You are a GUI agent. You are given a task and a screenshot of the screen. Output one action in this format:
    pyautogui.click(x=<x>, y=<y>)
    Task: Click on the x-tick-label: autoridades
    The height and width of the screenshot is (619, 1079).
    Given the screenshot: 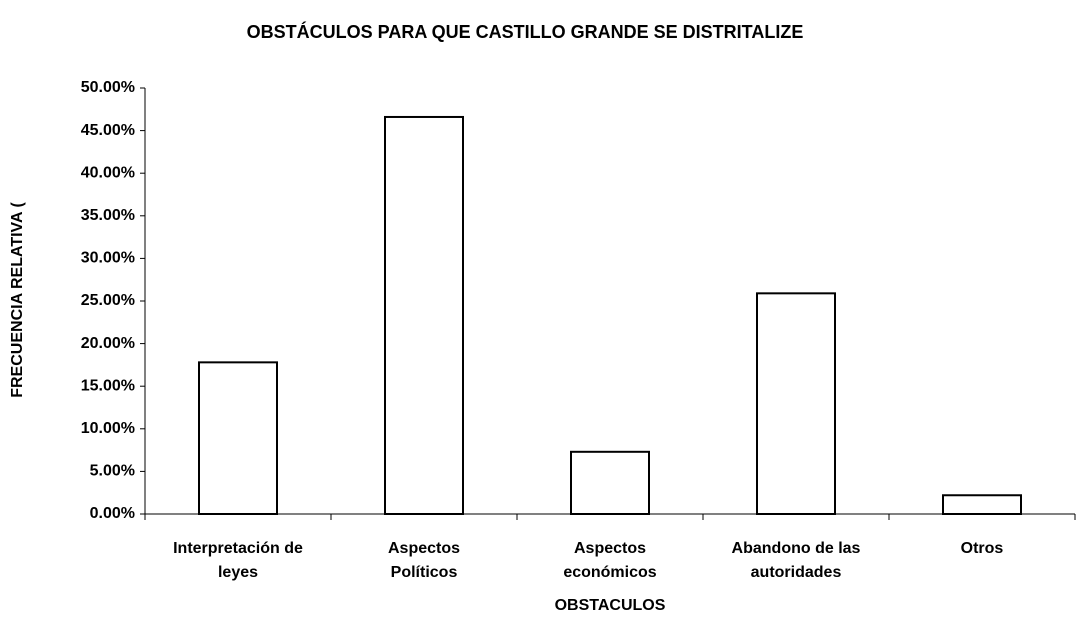 What is the action you would take?
    pyautogui.click(x=796, y=572)
    